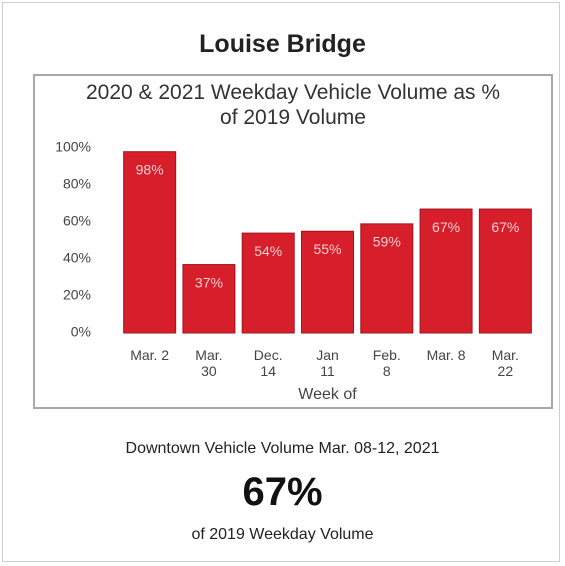 The height and width of the screenshot is (566, 565). What do you see at coordinates (446, 355) in the screenshot?
I see `x-tick-label: Mar. 8` at bounding box center [446, 355].